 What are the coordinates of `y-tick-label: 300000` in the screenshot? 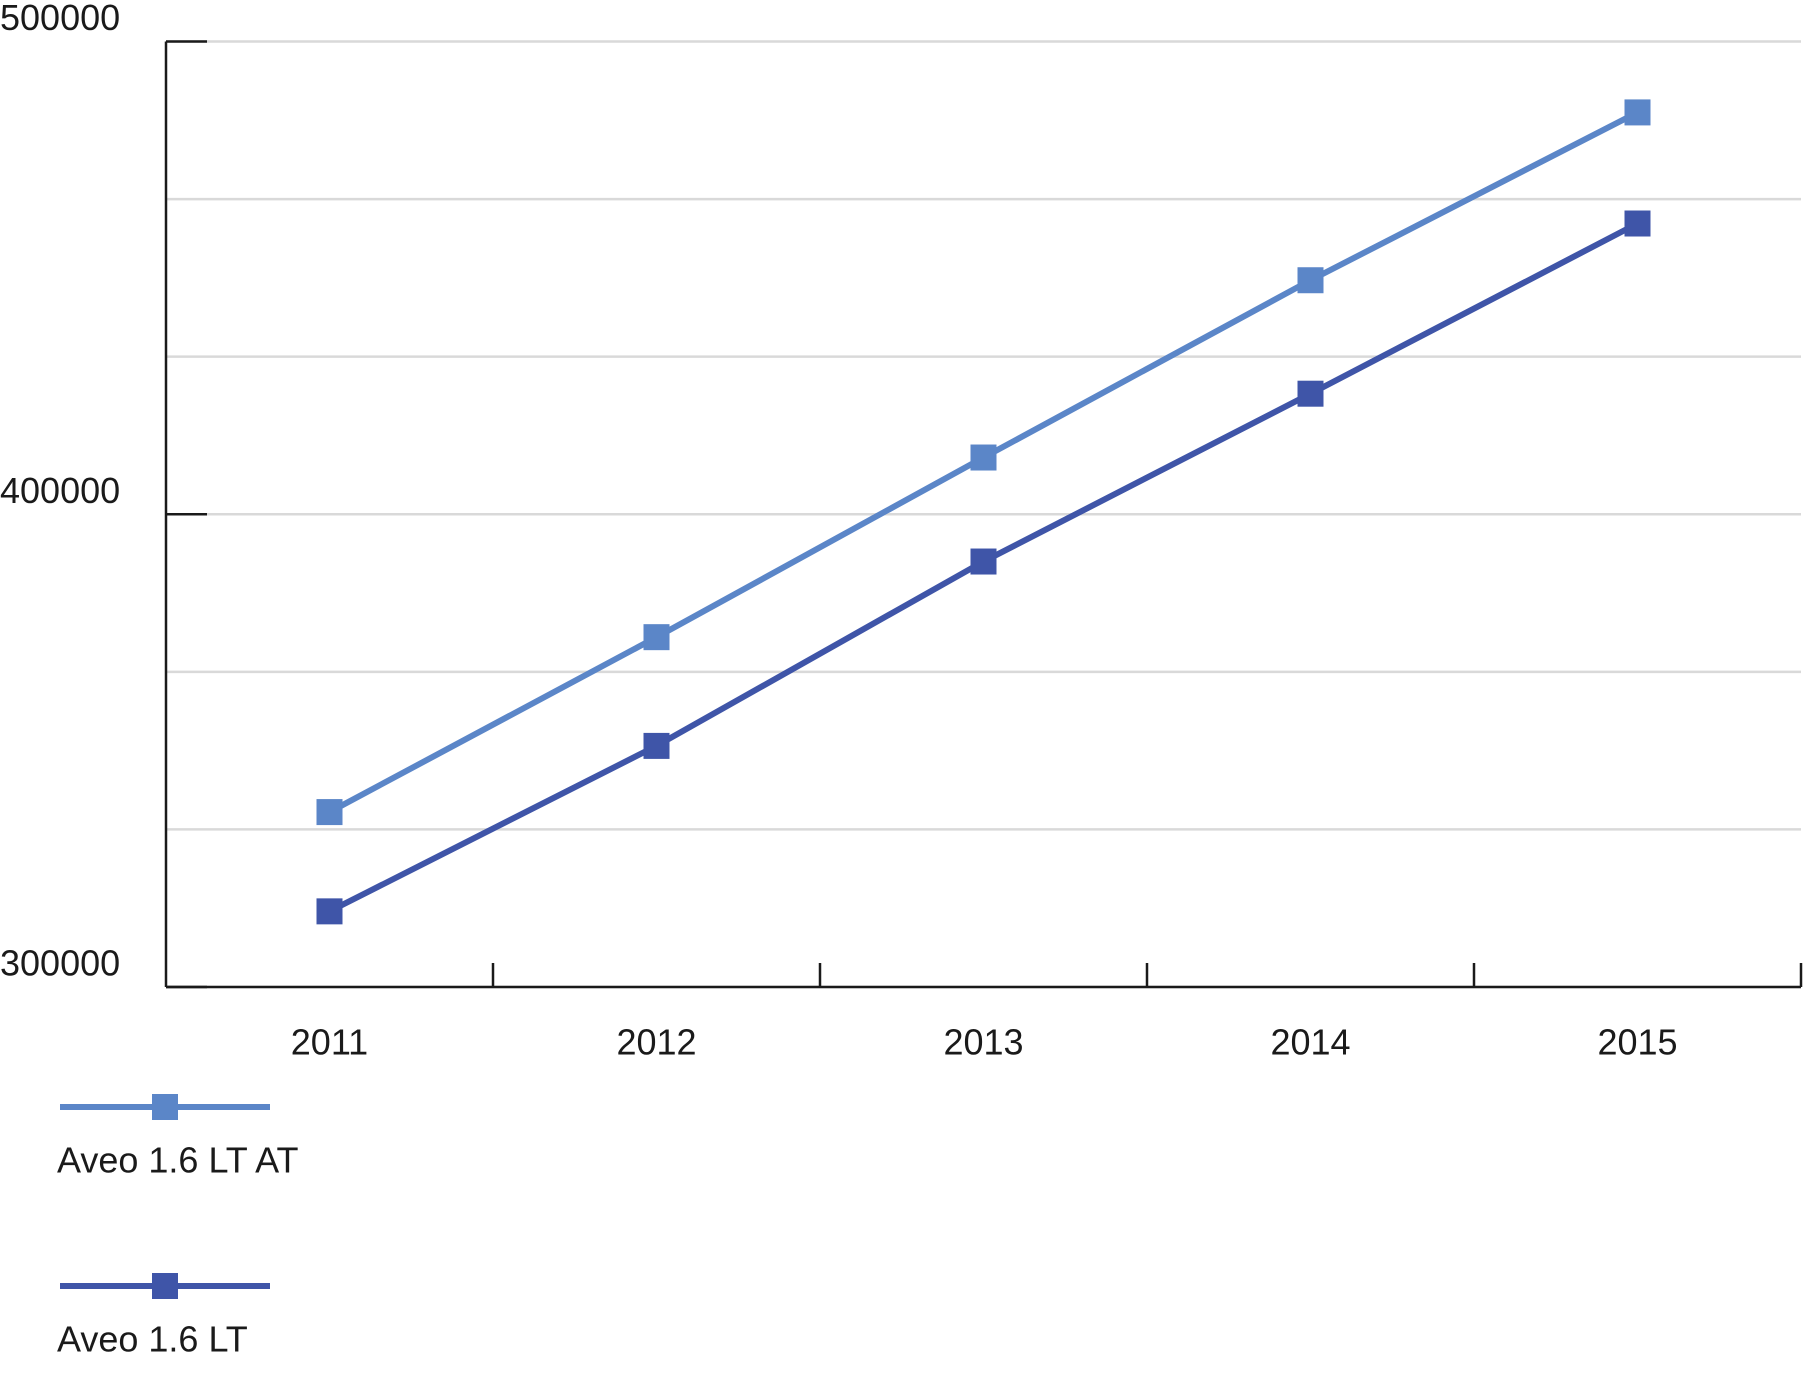 It's located at (60, 963).